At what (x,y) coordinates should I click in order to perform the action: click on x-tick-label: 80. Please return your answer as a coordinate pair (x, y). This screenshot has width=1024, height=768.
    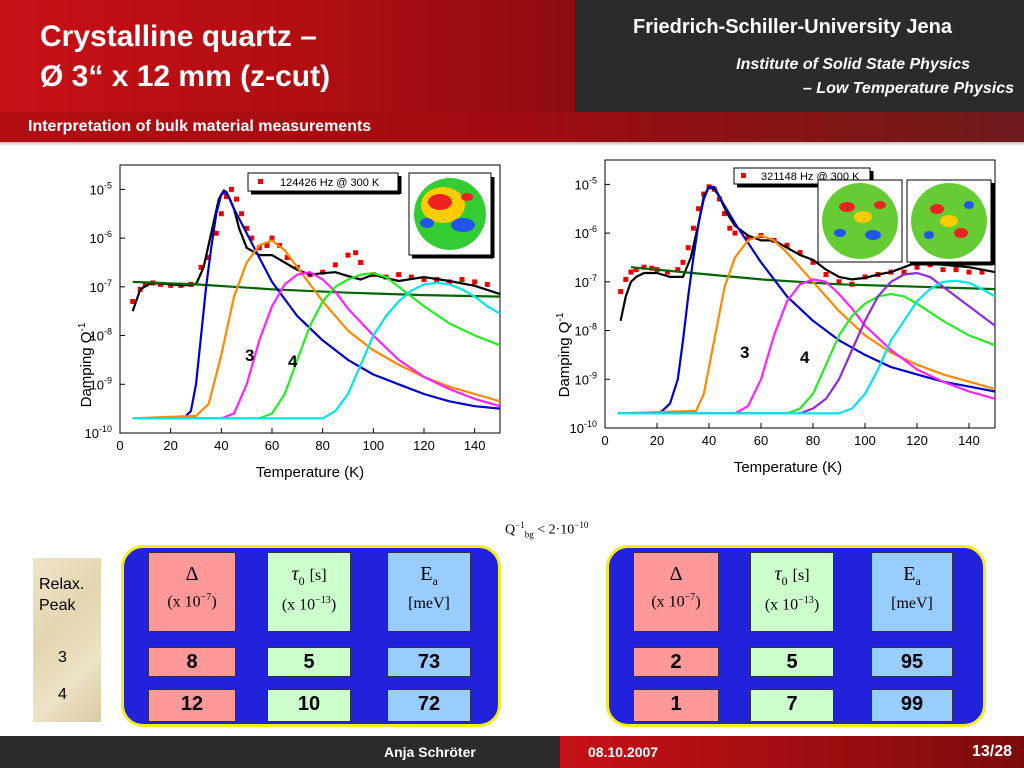
    Looking at the image, I should click on (813, 440).